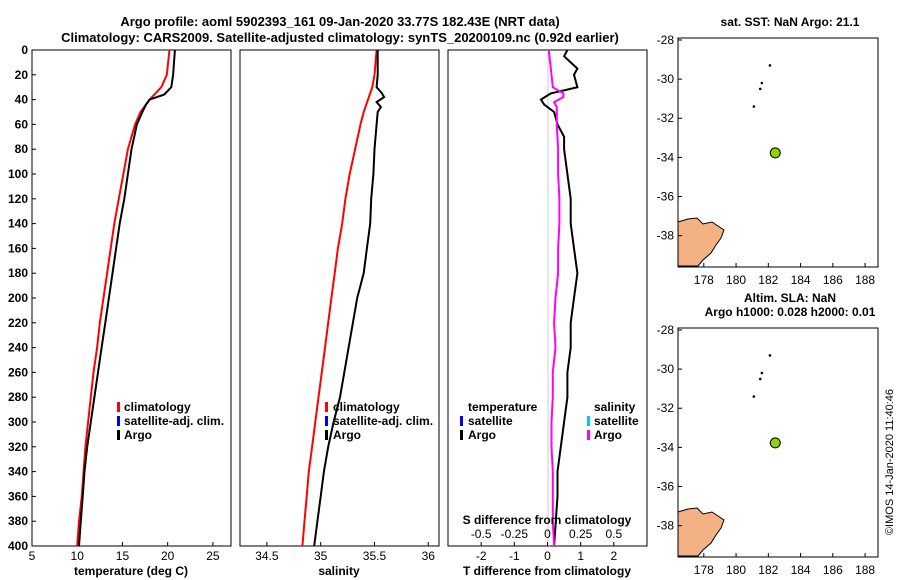 The height and width of the screenshot is (580, 900). What do you see at coordinates (481, 534) in the screenshot?
I see `x2-tick-label: -0.5` at bounding box center [481, 534].